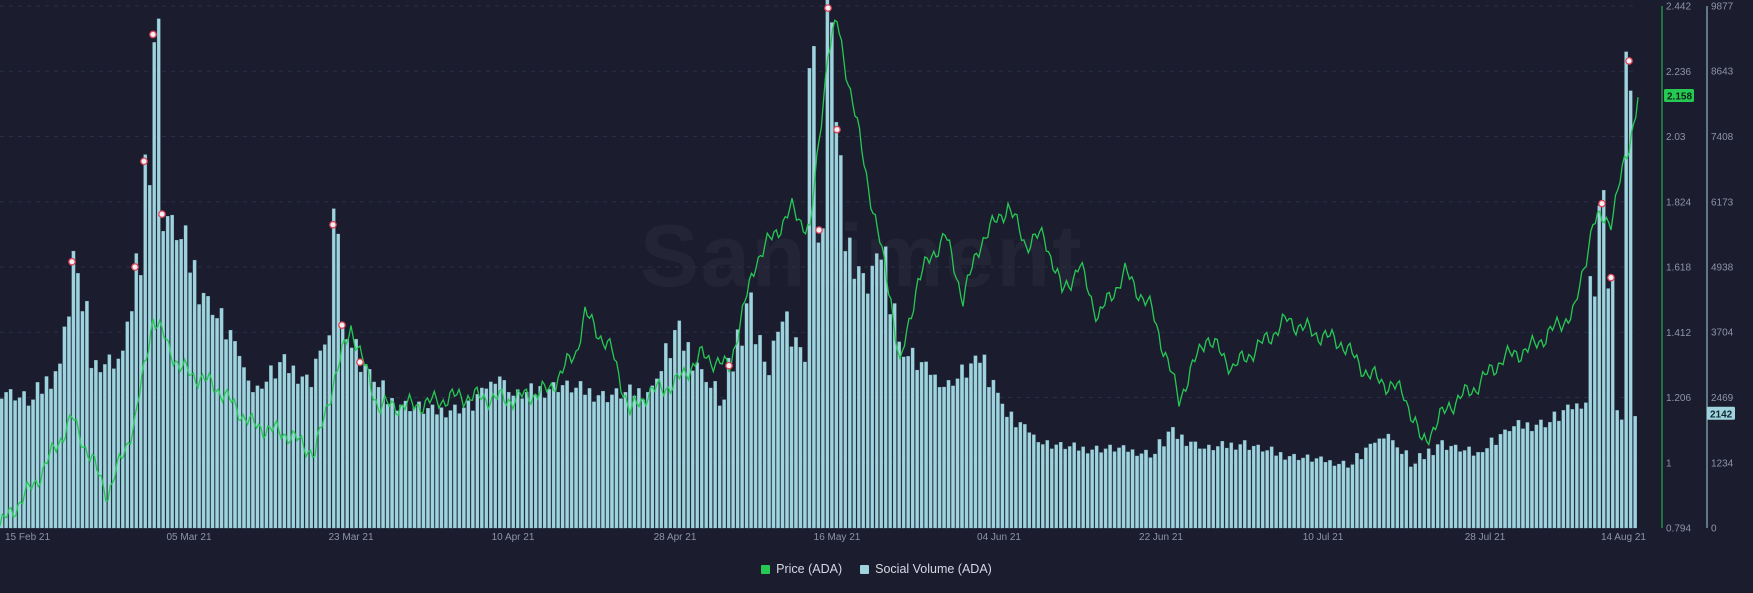 This screenshot has width=1753, height=593. I want to click on legend-item-volume: Social Volume (ADA), so click(926, 569).